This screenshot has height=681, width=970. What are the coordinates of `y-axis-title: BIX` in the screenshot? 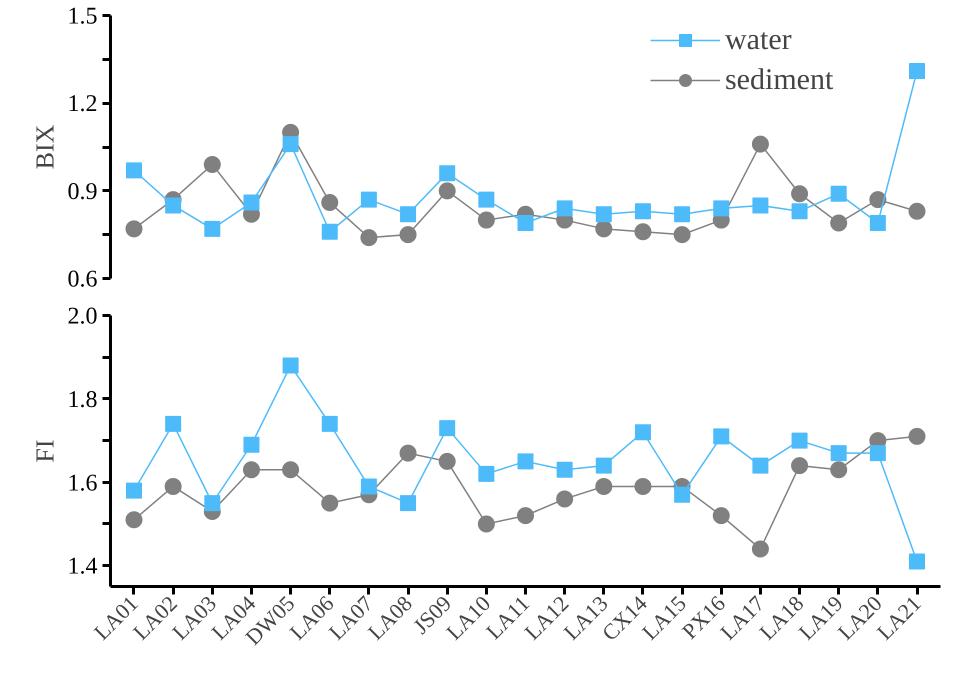 It's located at (45, 147).